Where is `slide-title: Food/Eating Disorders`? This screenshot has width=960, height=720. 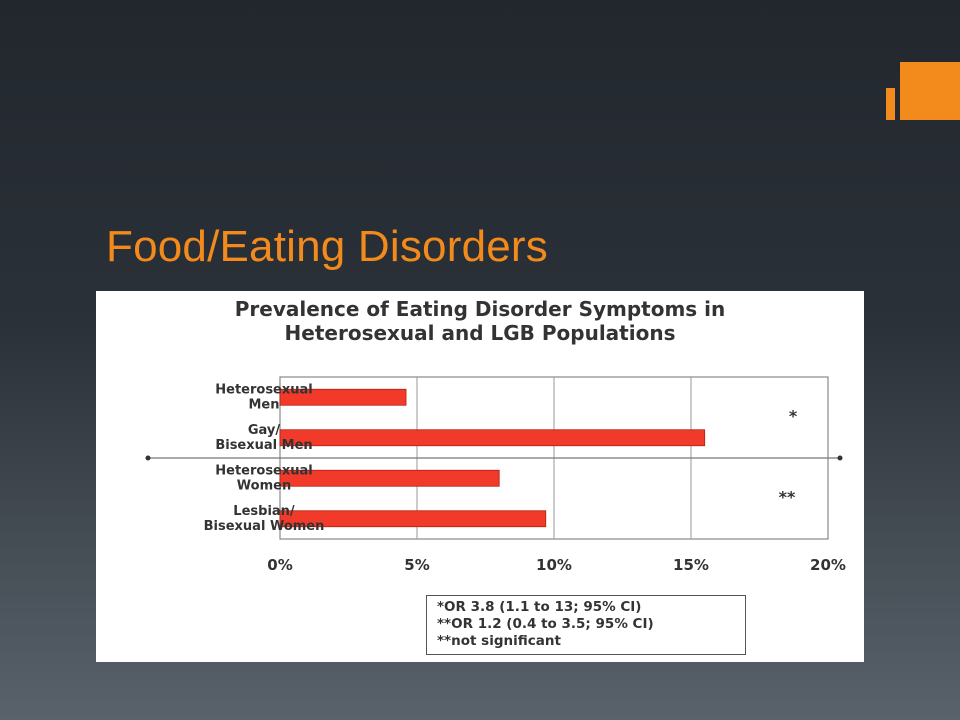 slide-title: Food/Eating Disorders is located at coordinates (327, 246).